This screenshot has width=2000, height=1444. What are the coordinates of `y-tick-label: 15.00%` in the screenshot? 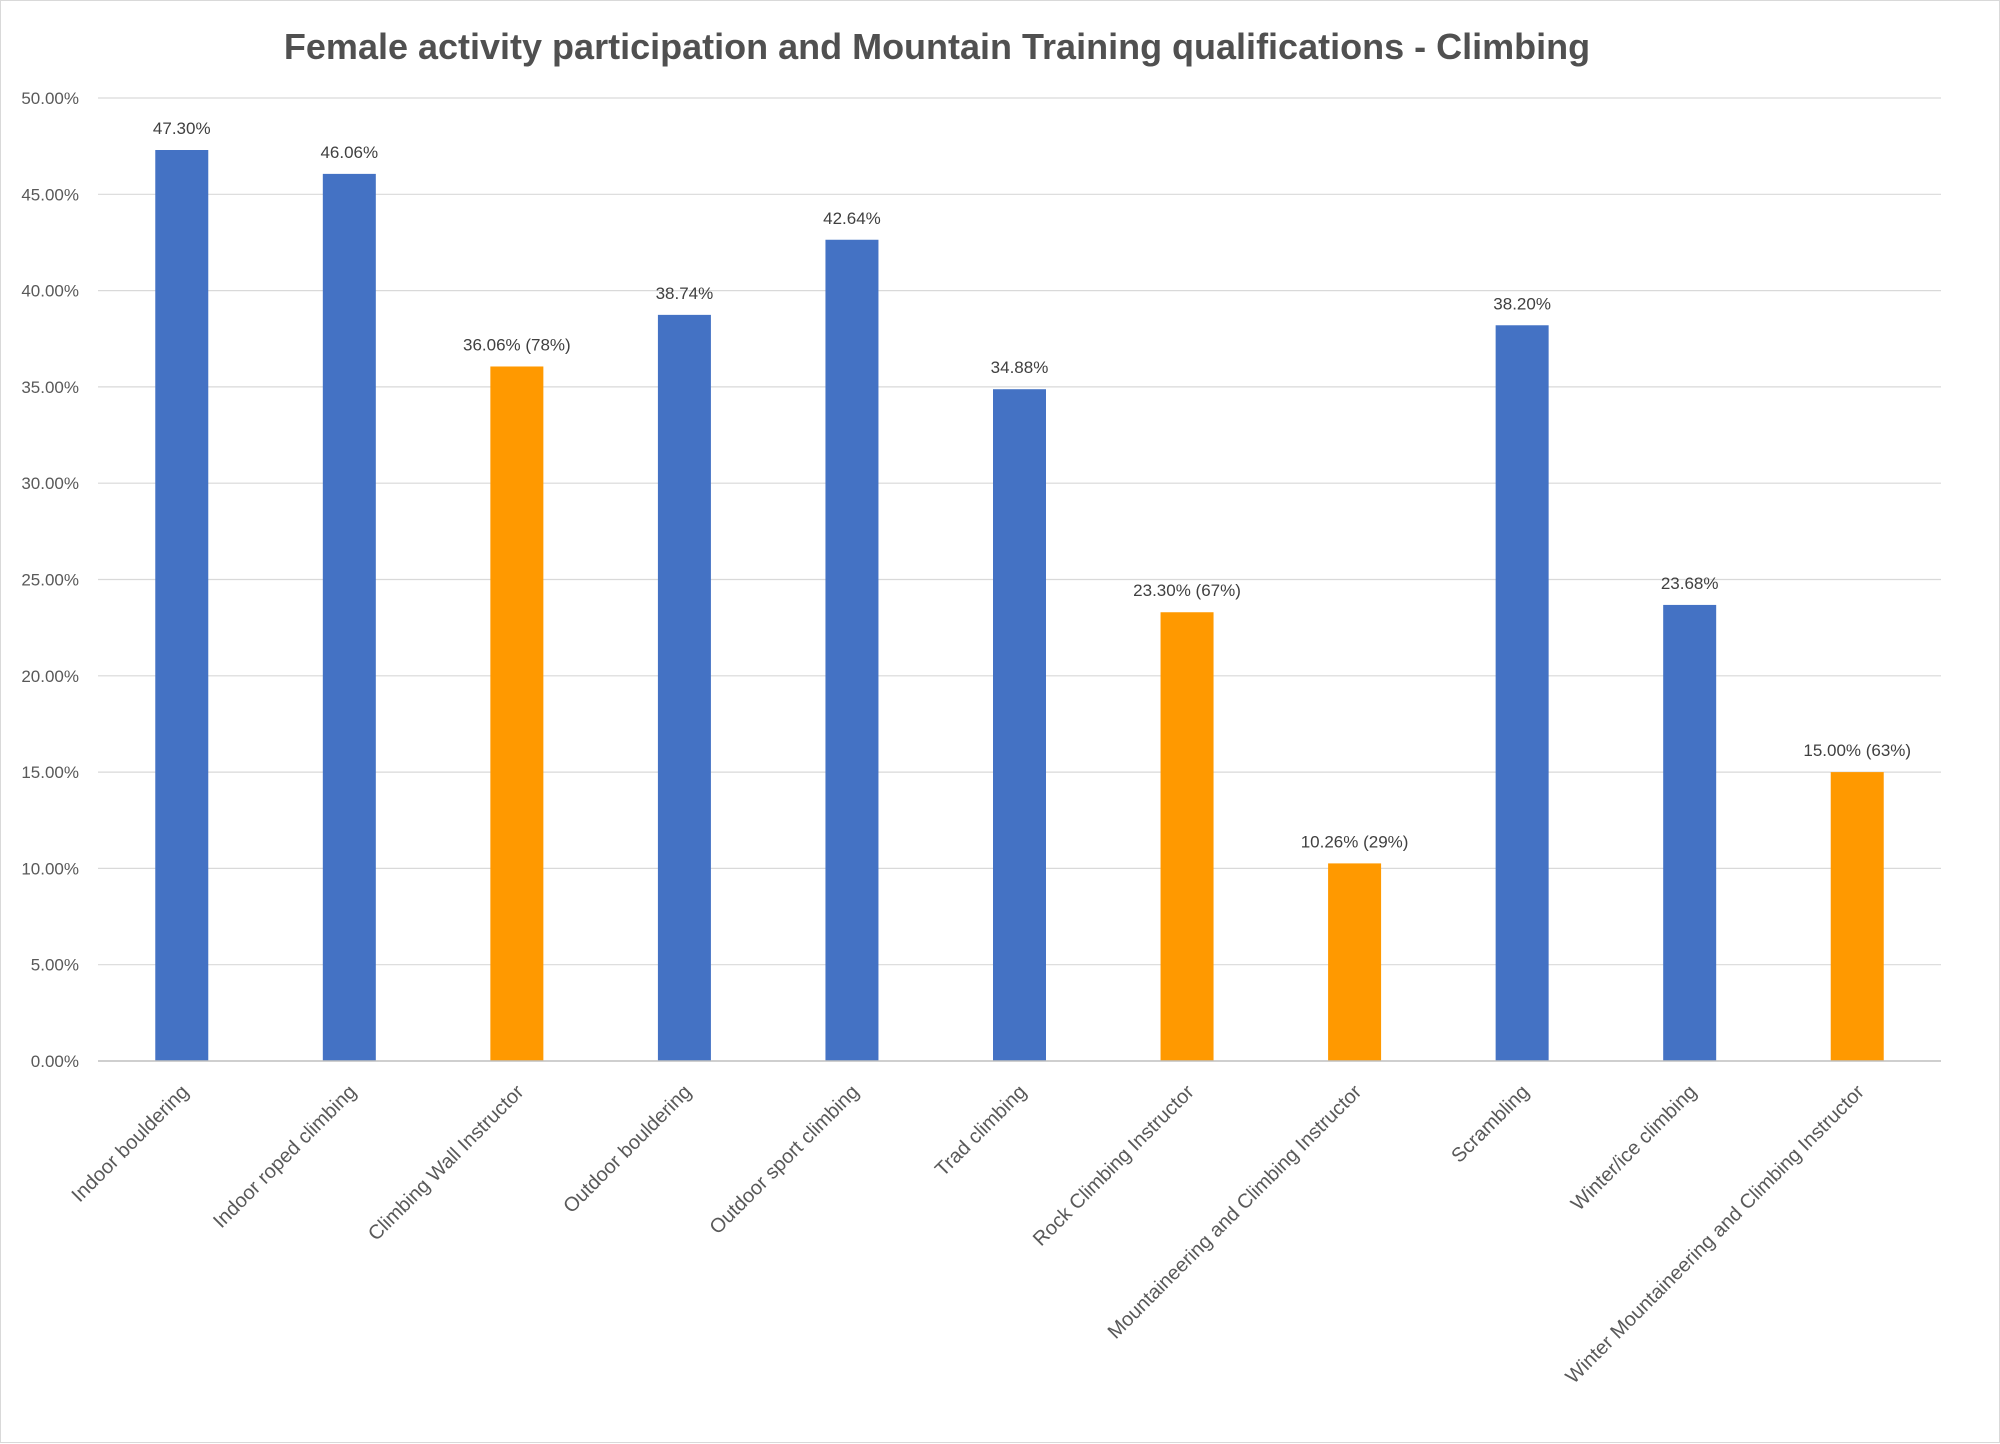 It's located at (50, 772).